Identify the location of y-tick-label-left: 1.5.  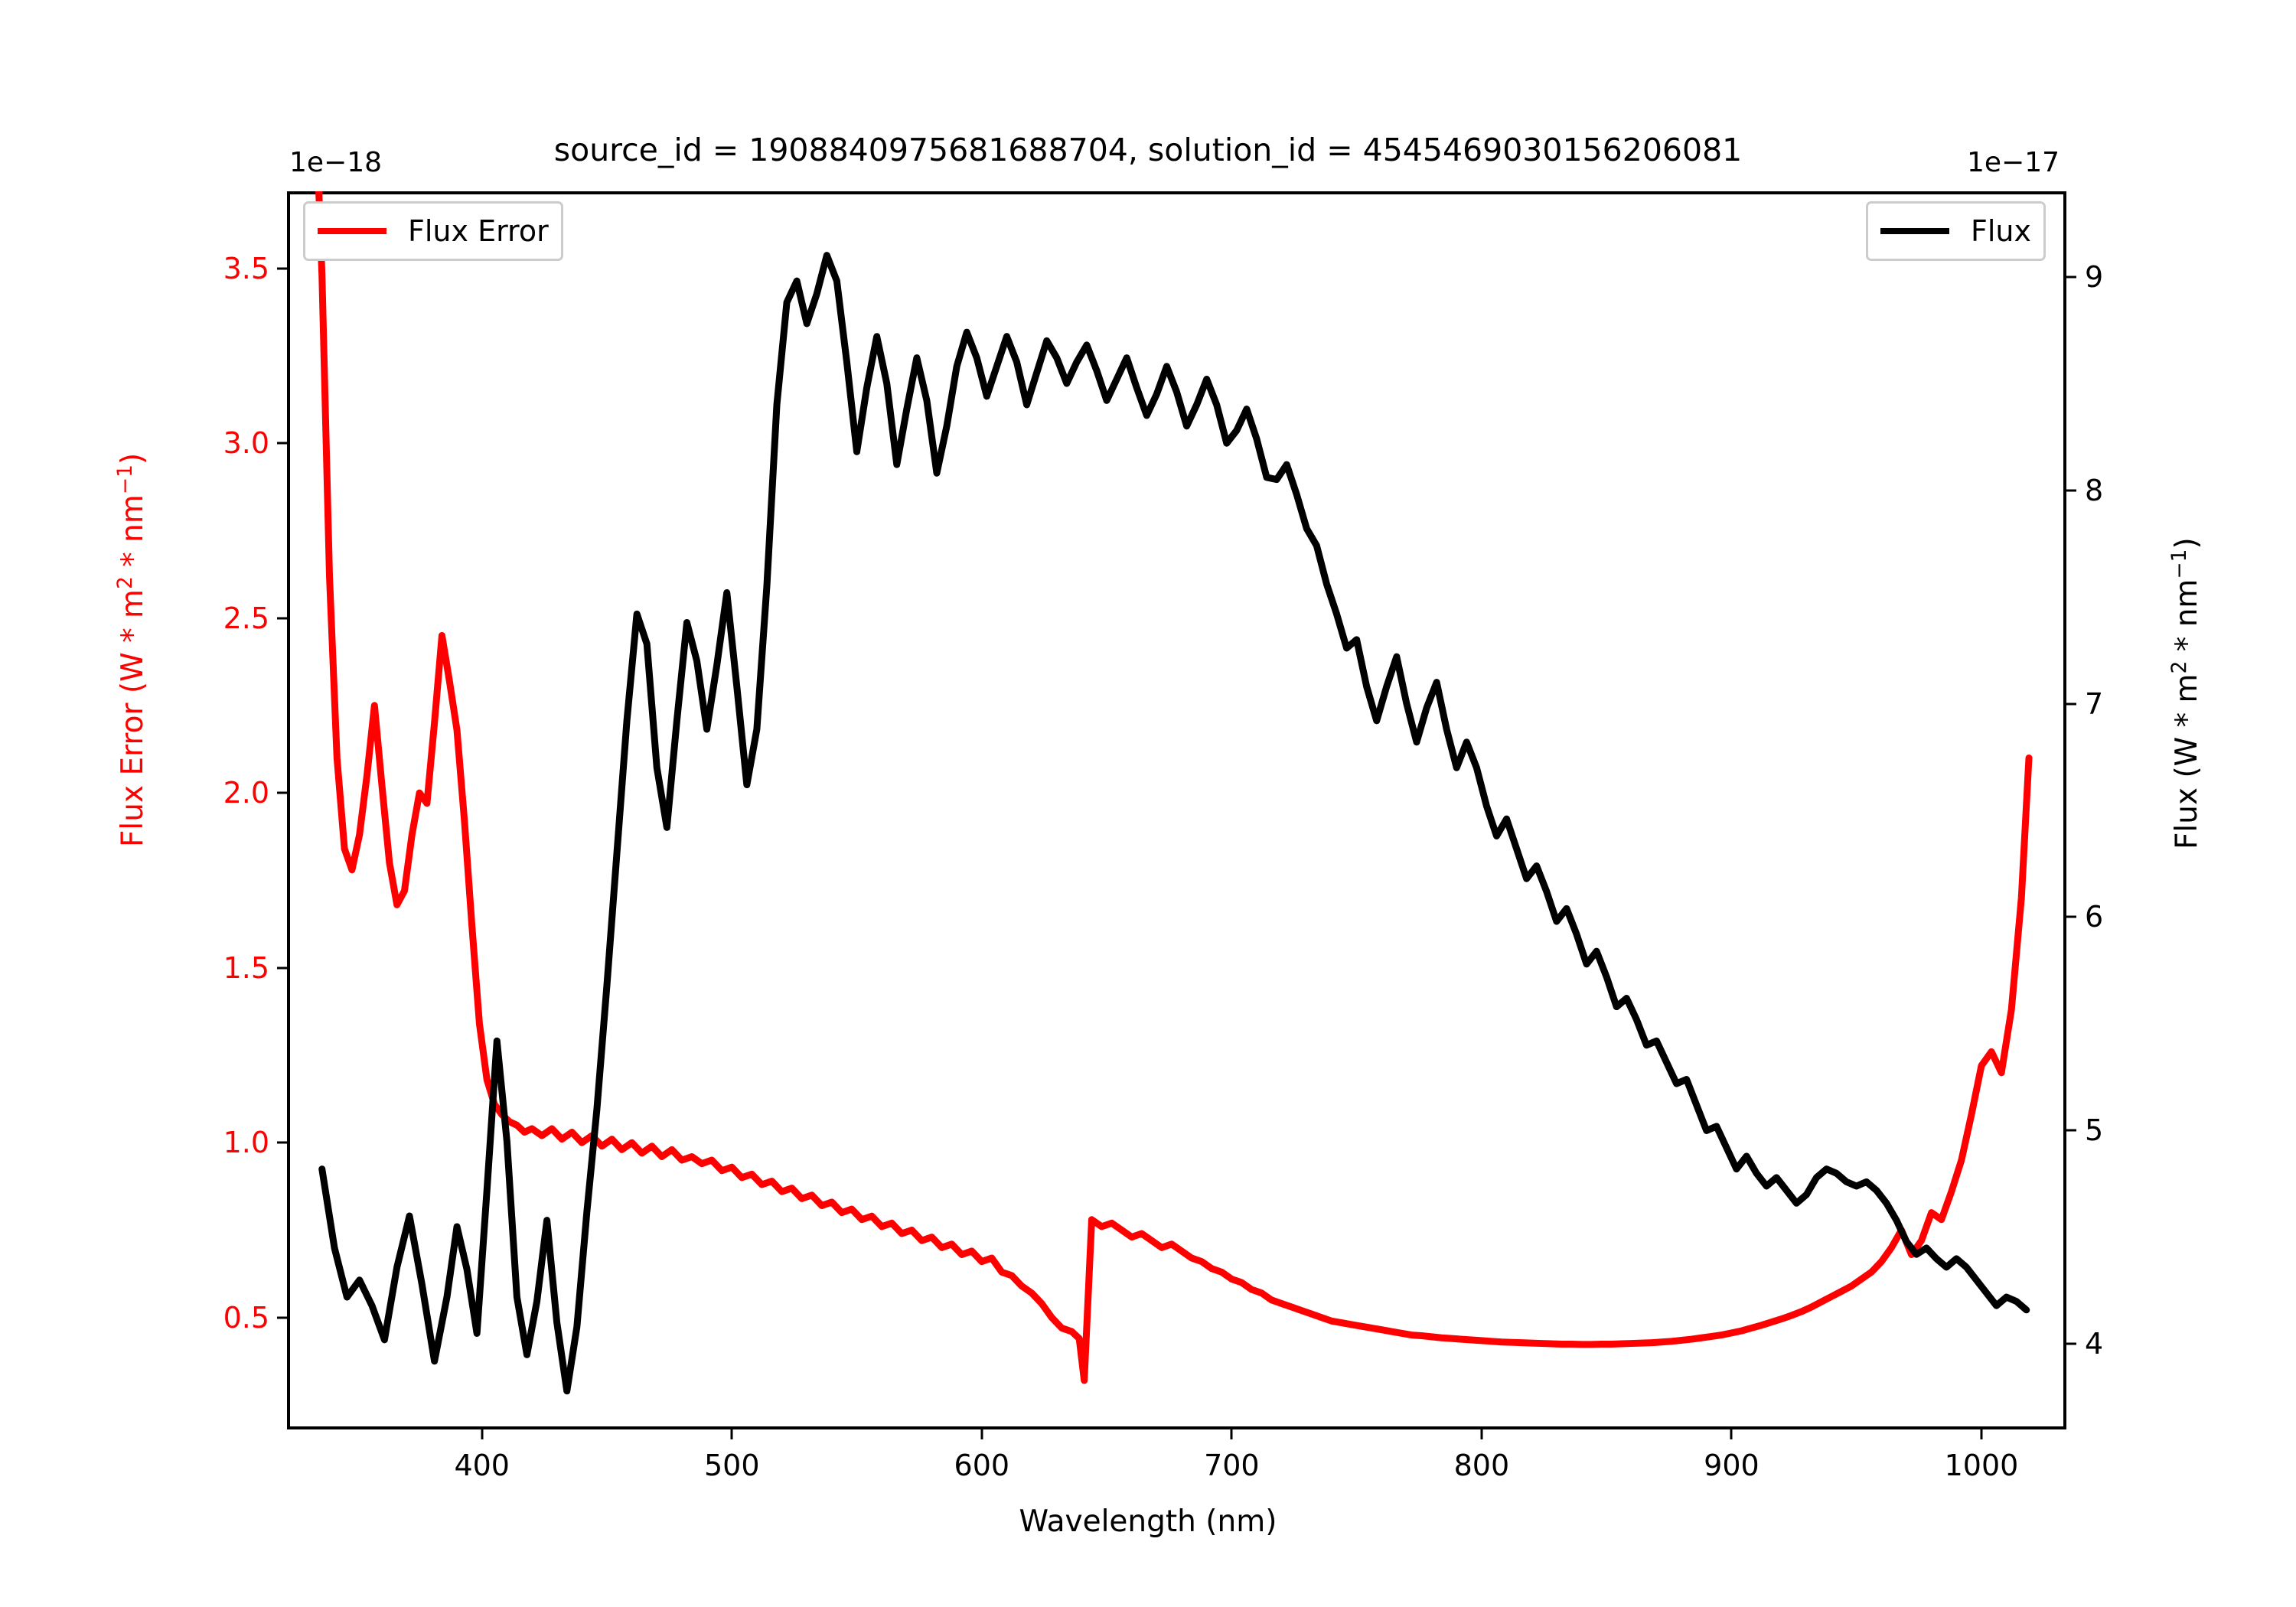
(246, 967).